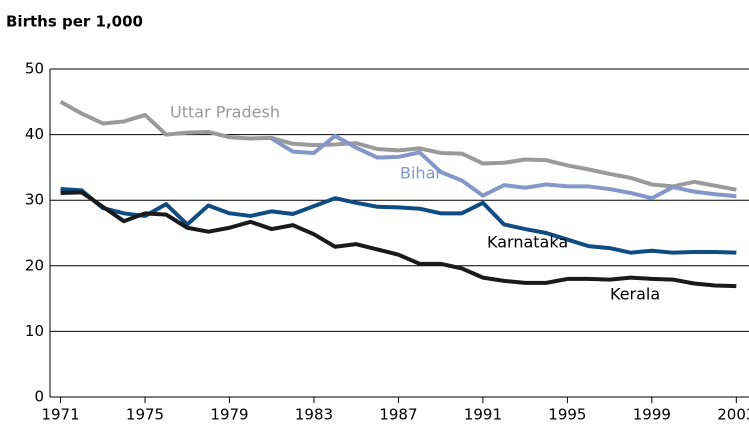 The image size is (749, 431). What do you see at coordinates (635, 294) in the screenshot?
I see `series-label: Kerala` at bounding box center [635, 294].